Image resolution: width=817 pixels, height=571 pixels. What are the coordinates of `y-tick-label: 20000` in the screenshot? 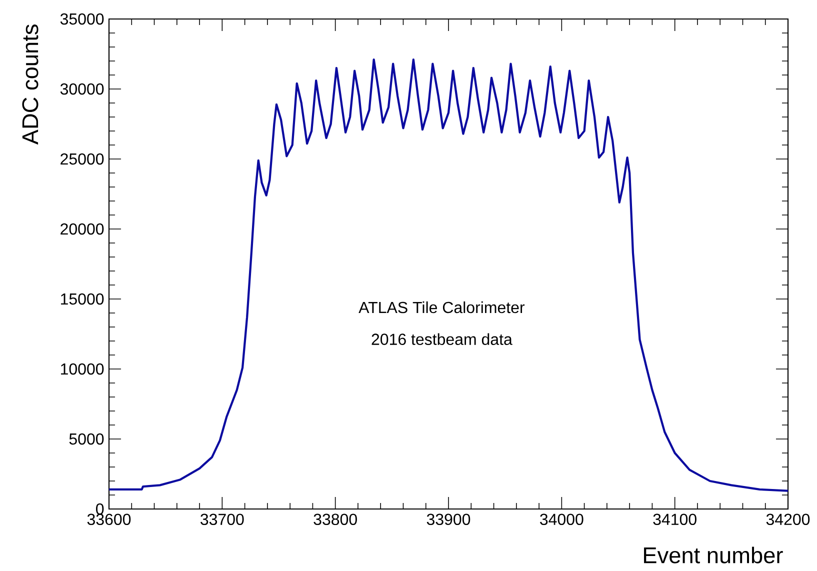 It's located at (82, 229).